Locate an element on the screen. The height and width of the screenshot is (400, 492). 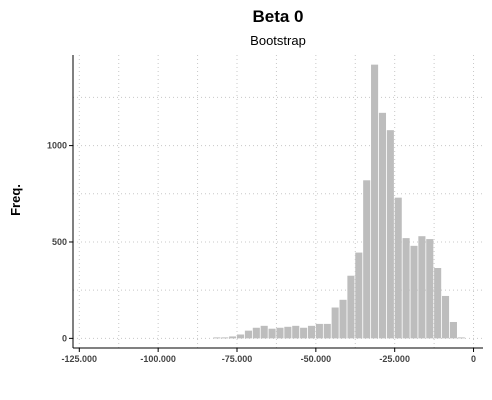
x-tick-label: -125.000 is located at coordinates (80, 359).